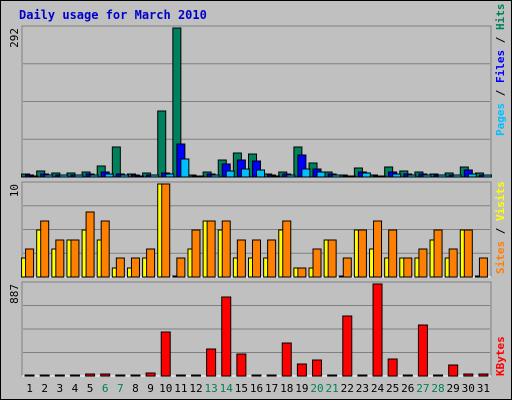 The height and width of the screenshot is (400, 512). Describe the element at coordinates (332, 388) in the screenshot. I see `day-label-21: 21` at that location.